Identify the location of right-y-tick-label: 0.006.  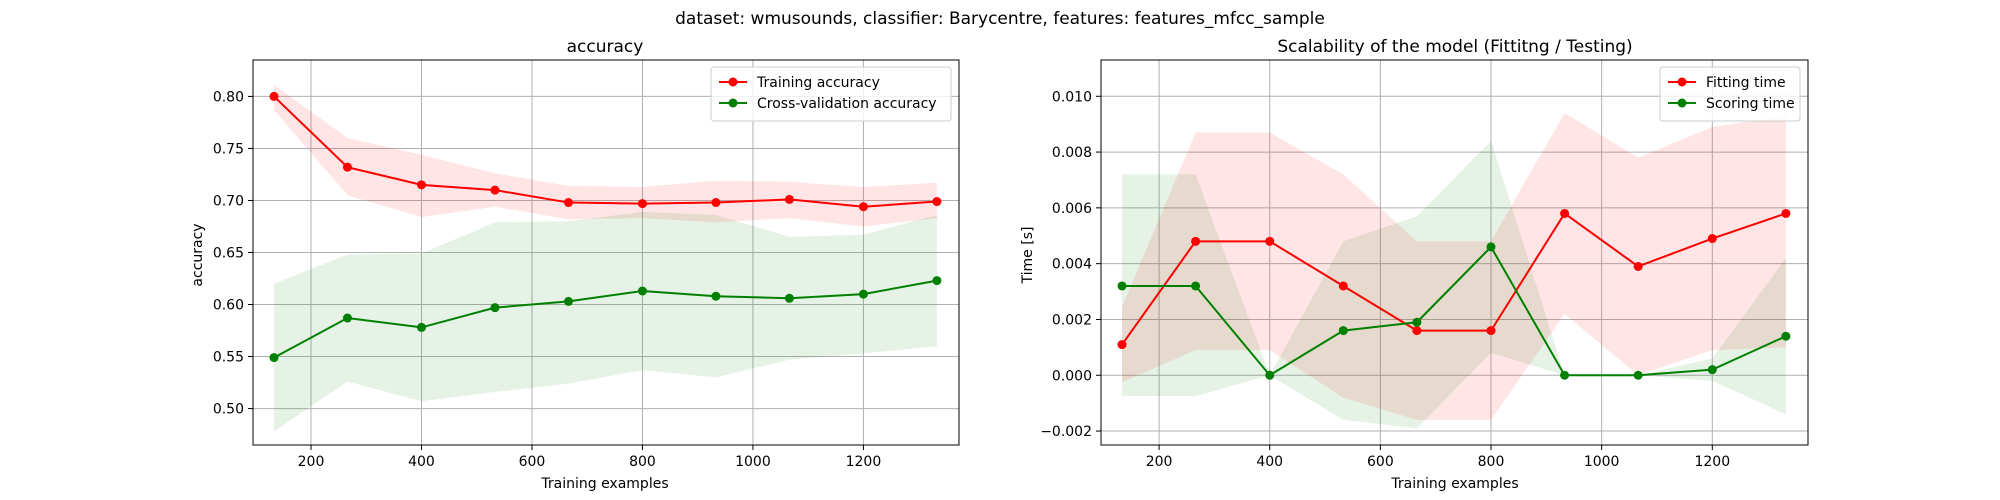
(1072, 209).